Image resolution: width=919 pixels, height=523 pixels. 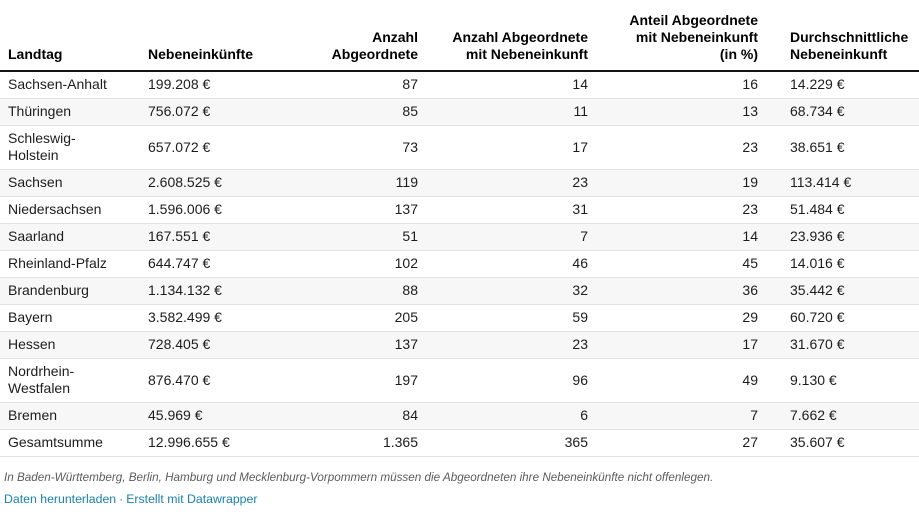 I want to click on table-cell: 2.608.525 €, so click(x=185, y=182).